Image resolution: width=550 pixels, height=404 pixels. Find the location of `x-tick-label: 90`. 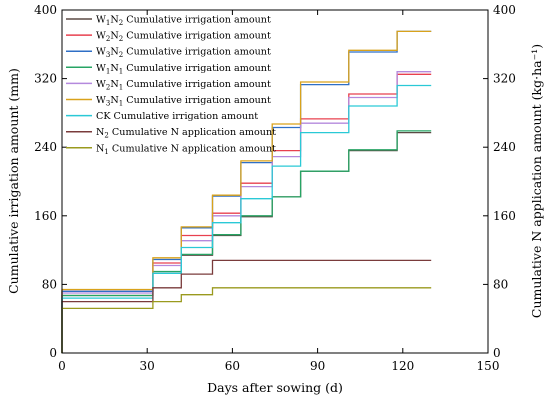

x-tick-label: 90 is located at coordinates (317, 366).